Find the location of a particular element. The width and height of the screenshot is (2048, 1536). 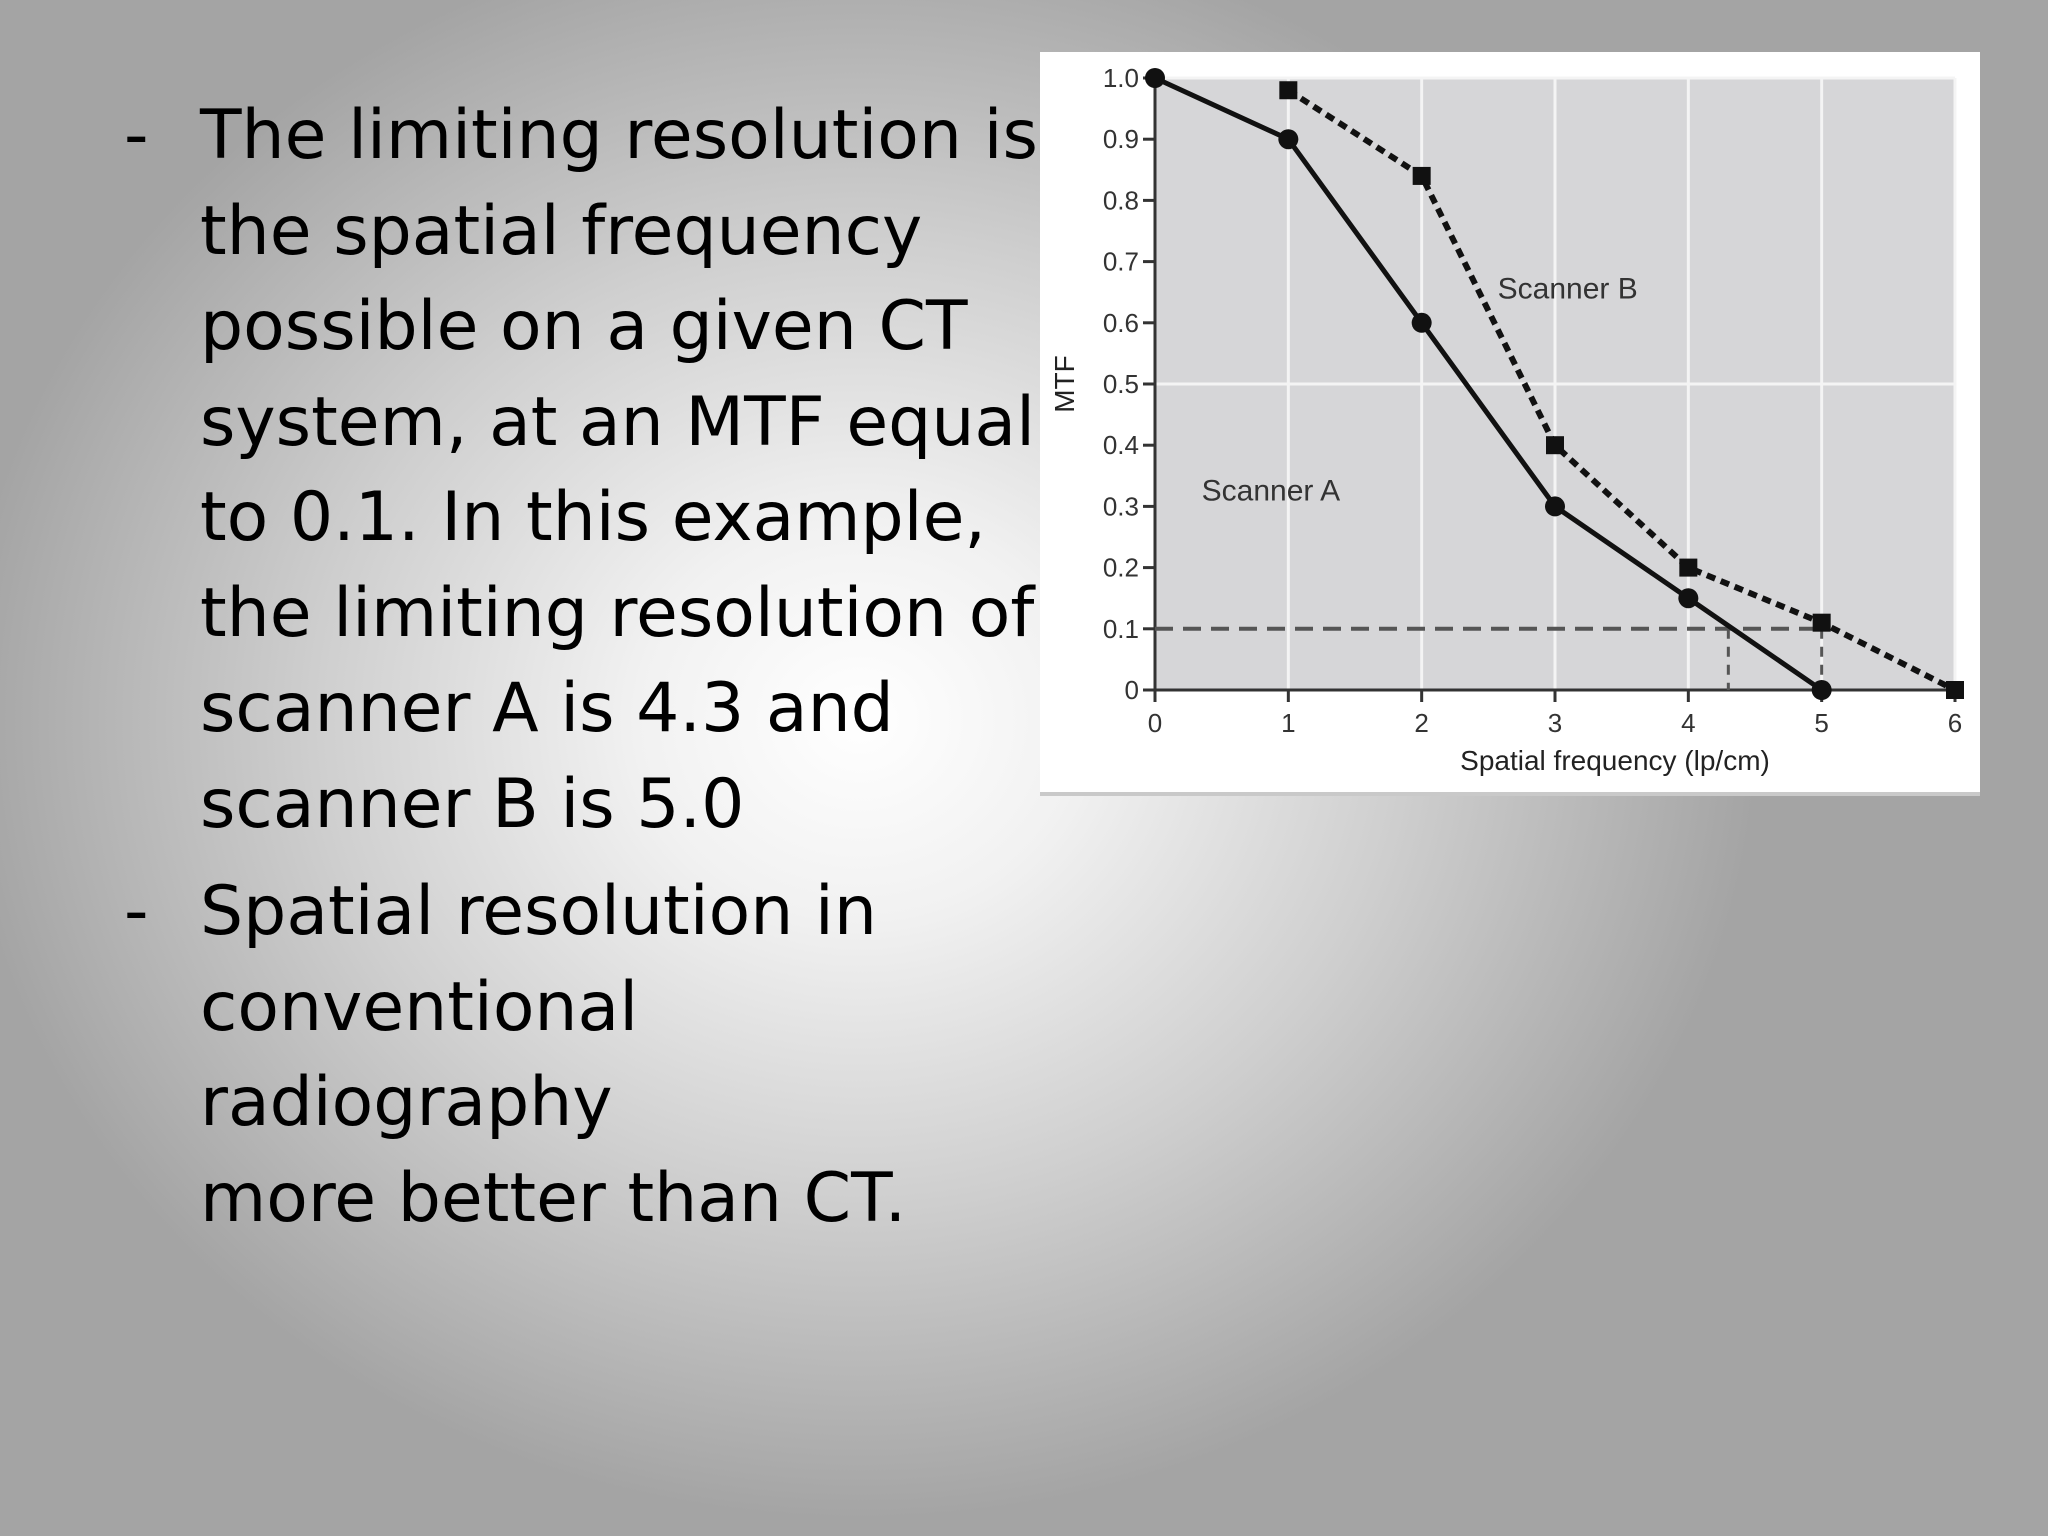

x-tick-label: 1 is located at coordinates (1288, 723).